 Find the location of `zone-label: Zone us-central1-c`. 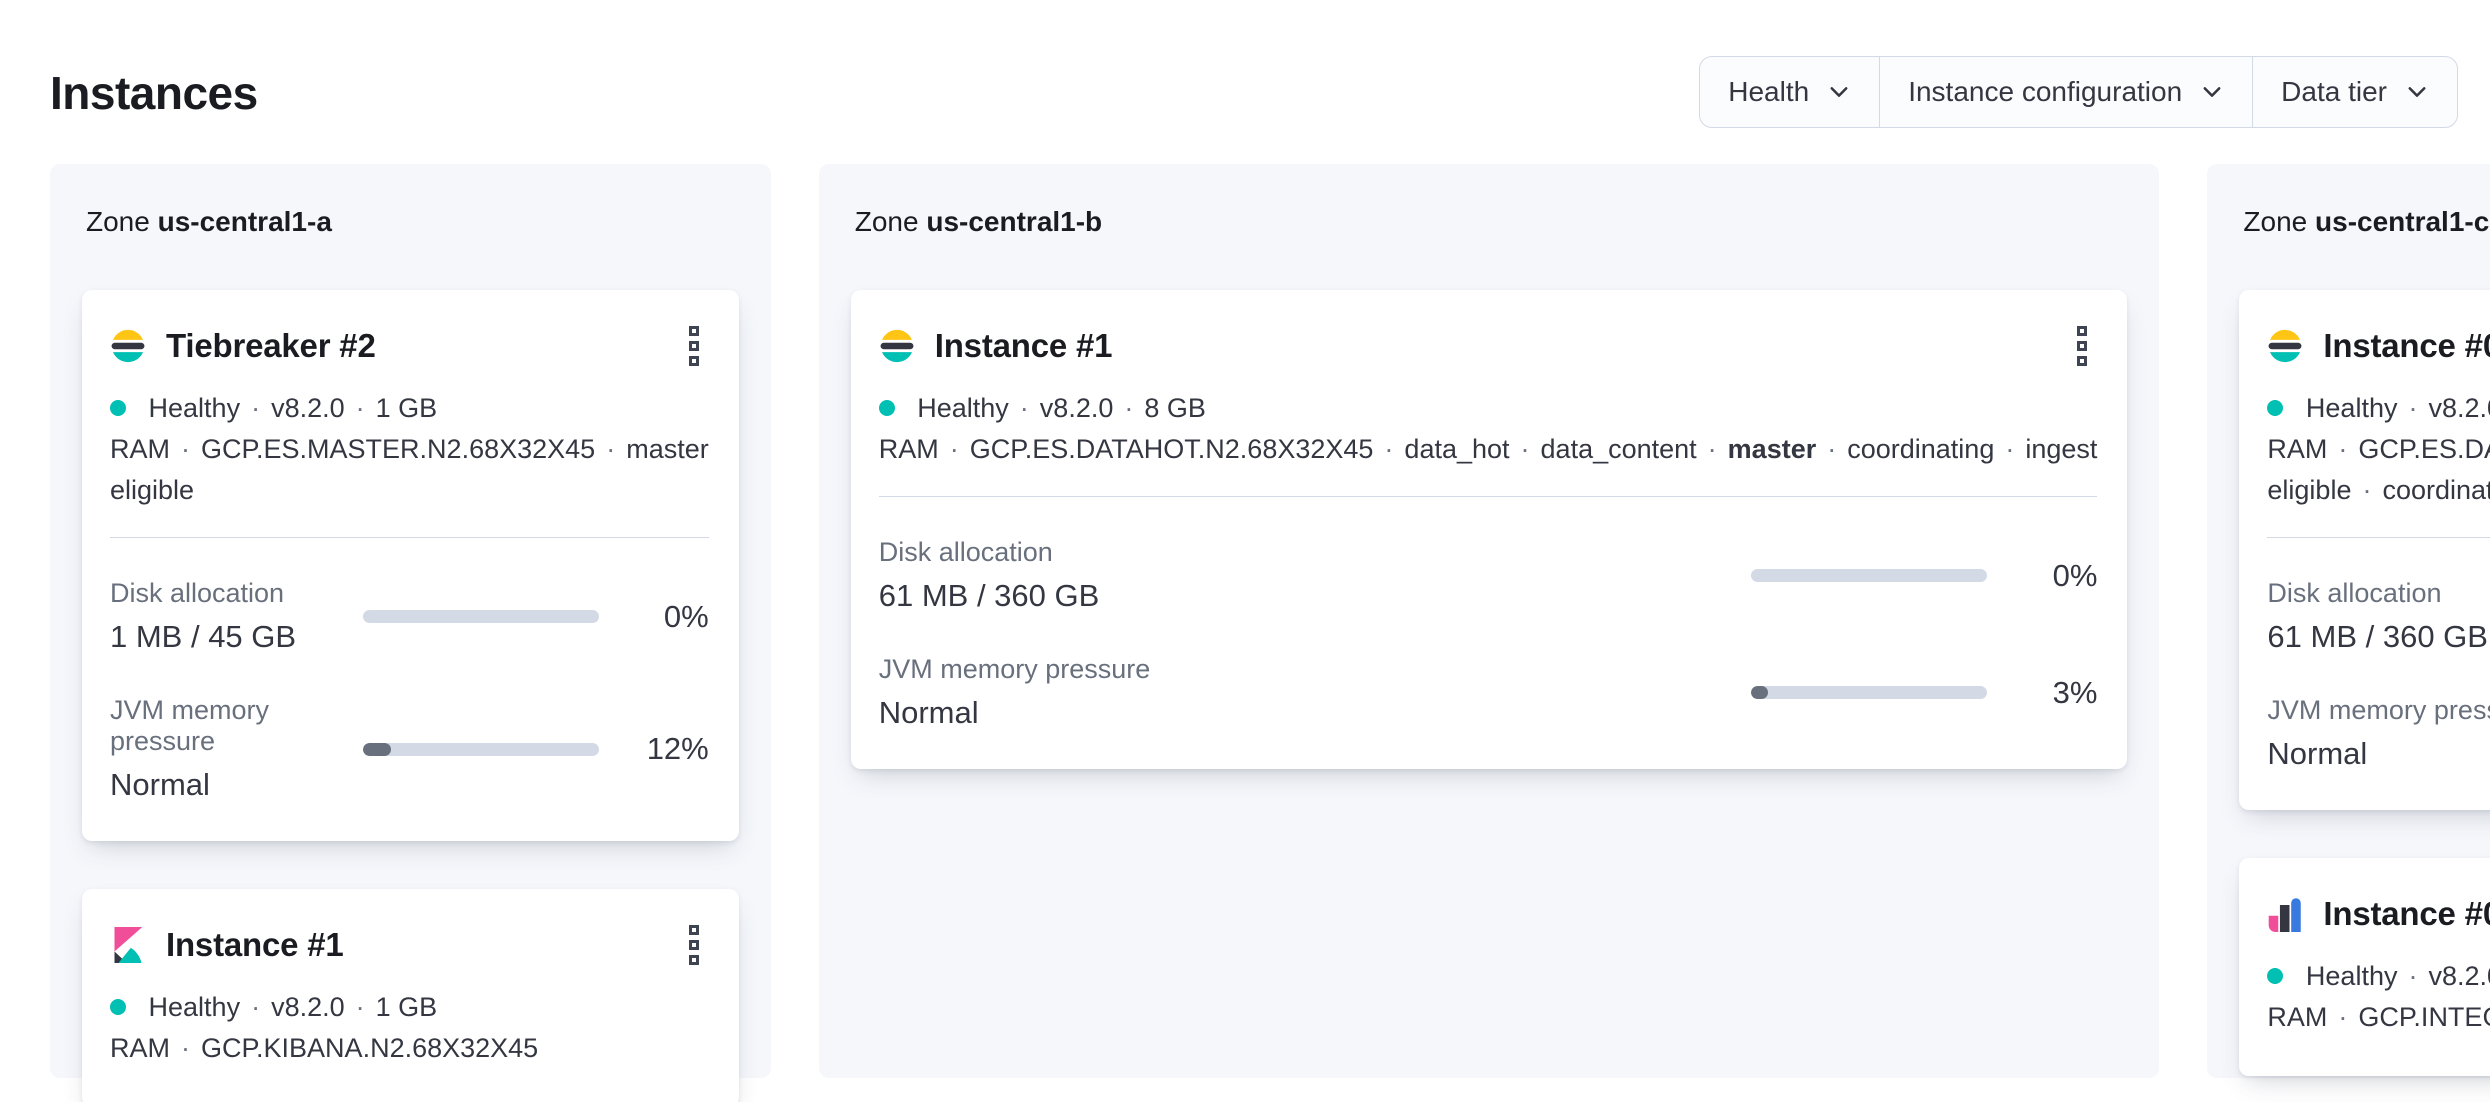

zone-label: Zone us-central1-c is located at coordinates (2366, 222).